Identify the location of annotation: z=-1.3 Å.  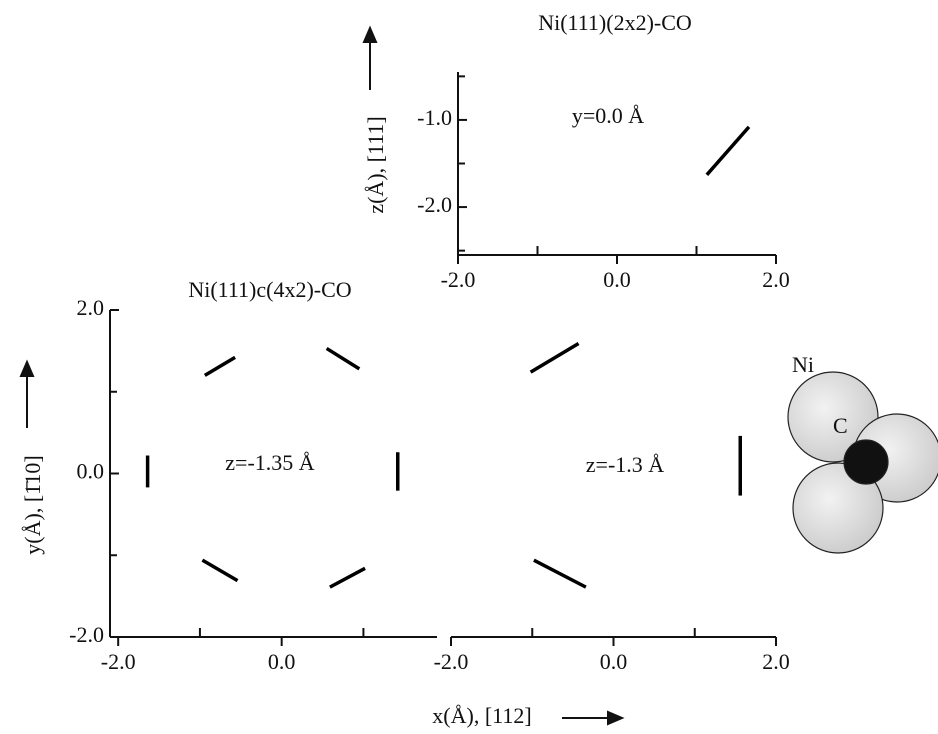
(625, 464).